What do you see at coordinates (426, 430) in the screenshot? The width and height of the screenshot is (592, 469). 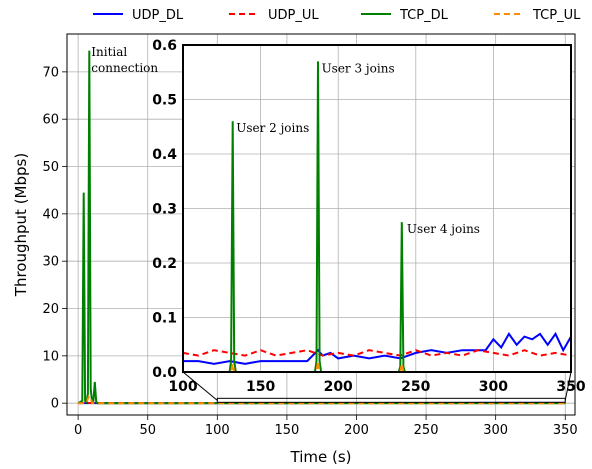 I see `main-x-tick-label: 250` at bounding box center [426, 430].